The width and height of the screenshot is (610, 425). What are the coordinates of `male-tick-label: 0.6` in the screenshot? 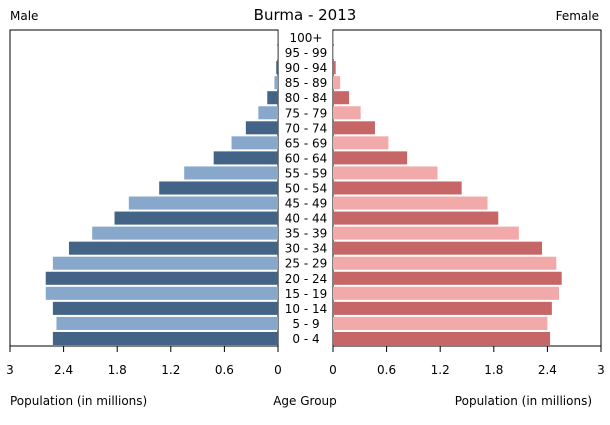 It's located at (224, 370).